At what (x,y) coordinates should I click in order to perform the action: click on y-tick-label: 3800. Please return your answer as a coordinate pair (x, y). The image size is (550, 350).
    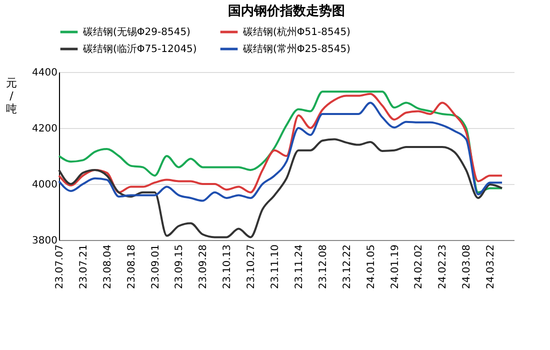
    Looking at the image, I should click on (45, 241).